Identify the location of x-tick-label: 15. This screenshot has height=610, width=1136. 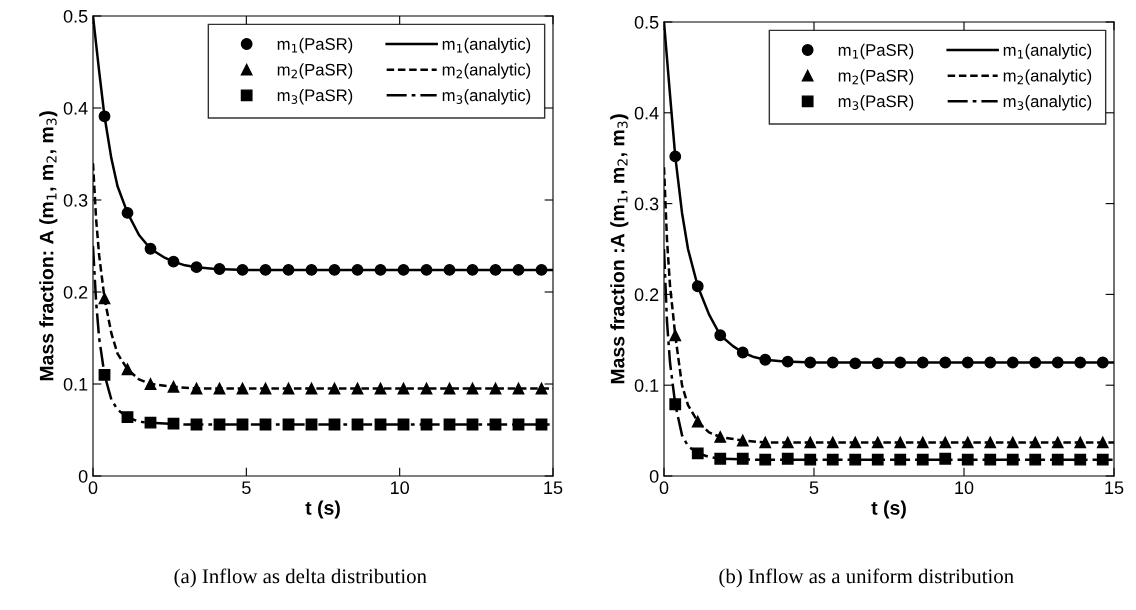
(1114, 488).